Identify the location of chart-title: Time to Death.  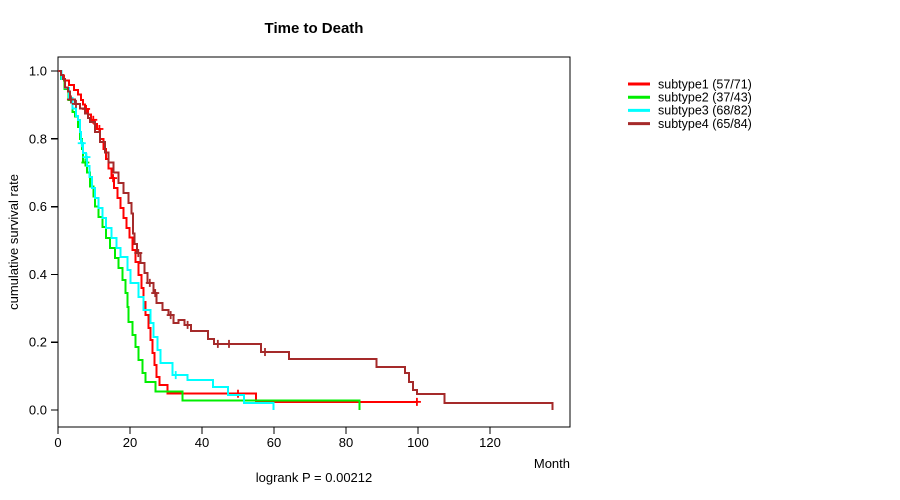
(314, 28).